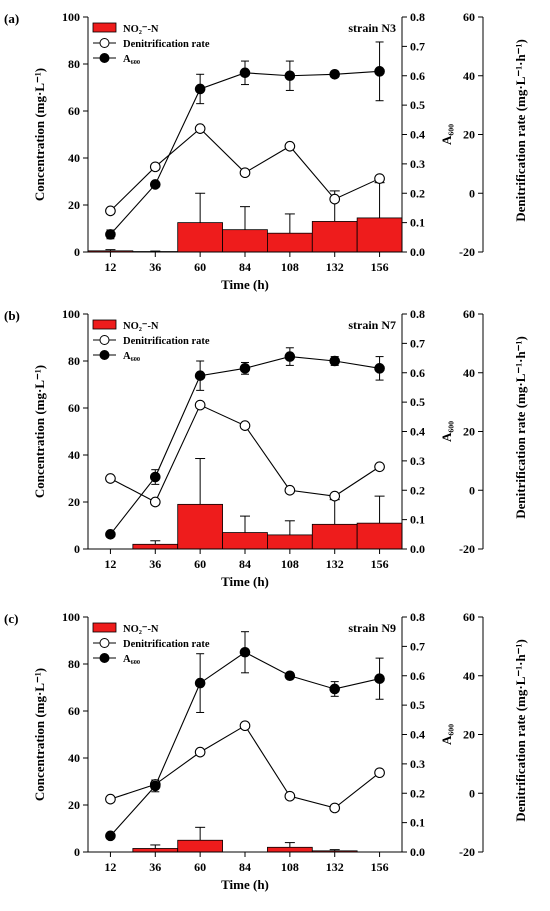  I want to click on legend-label: A₆₀₀, so click(131, 59).